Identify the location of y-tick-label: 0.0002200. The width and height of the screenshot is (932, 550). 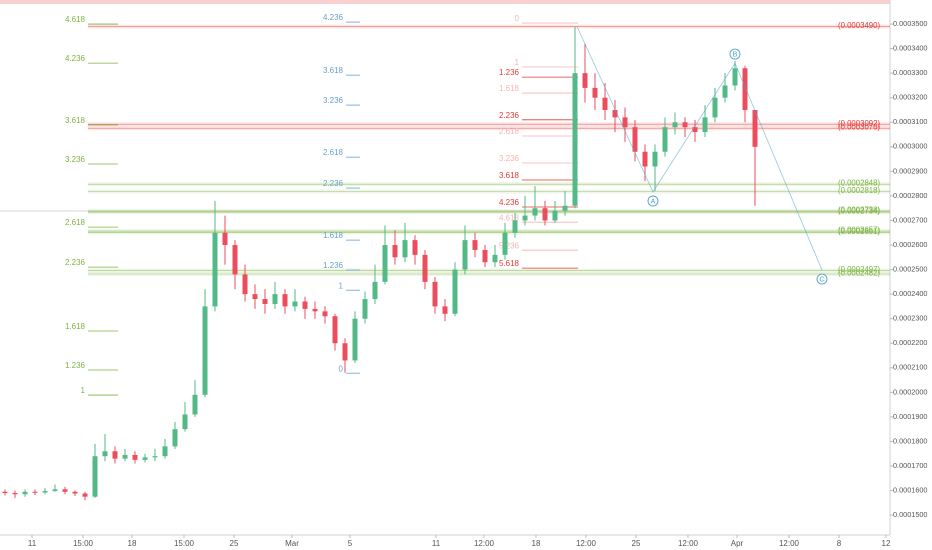
(910, 342).